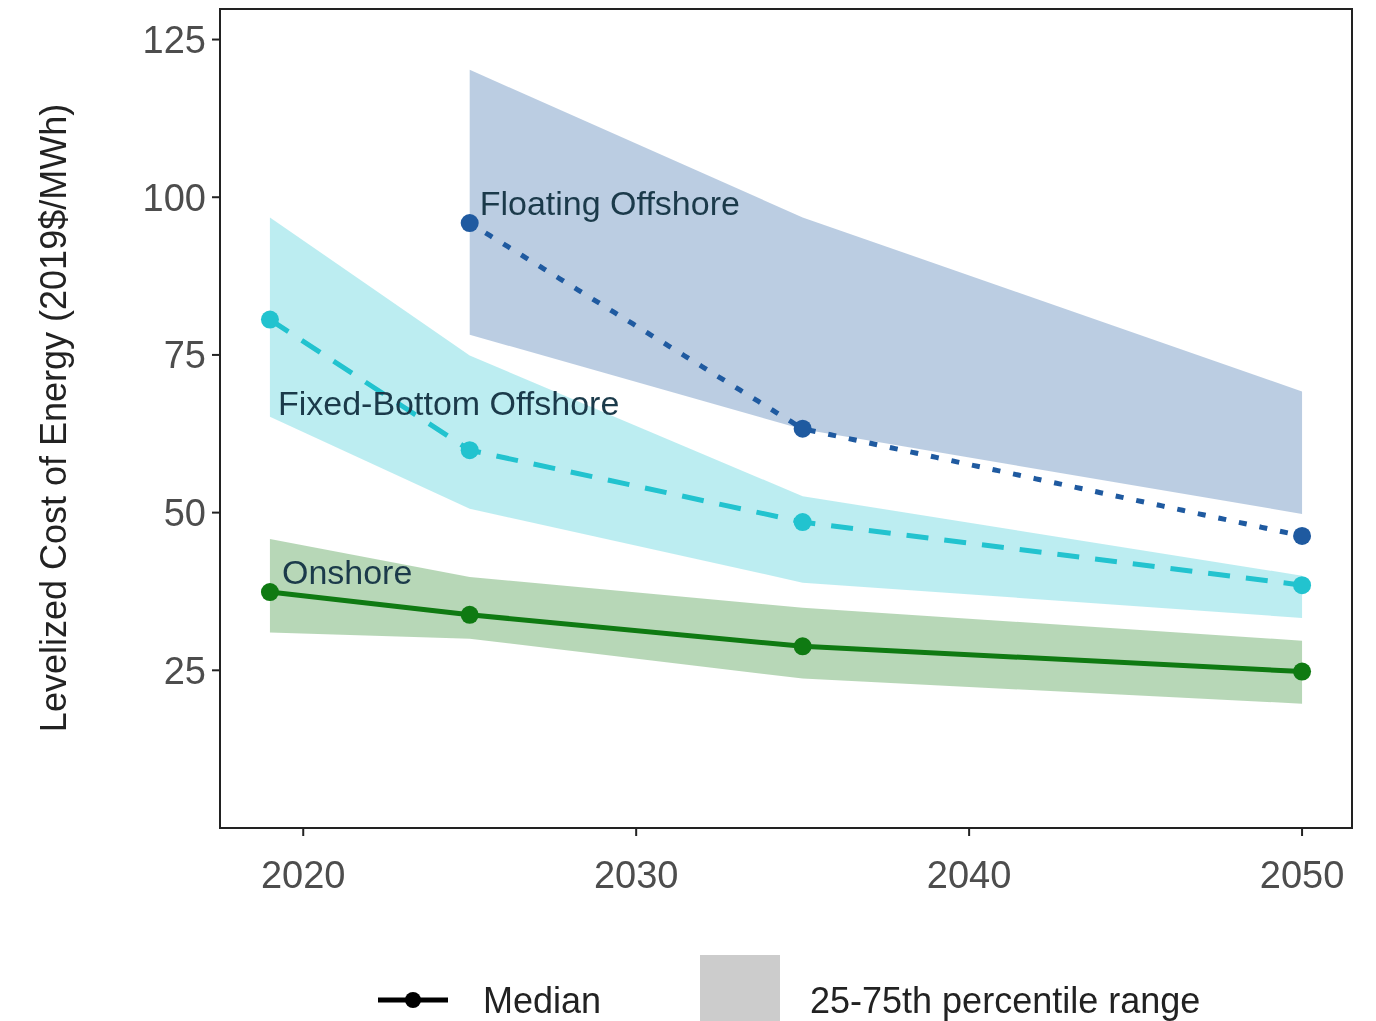 This screenshot has height=1021, width=1376. I want to click on text: 25-75th percentile range, so click(1005, 1000).